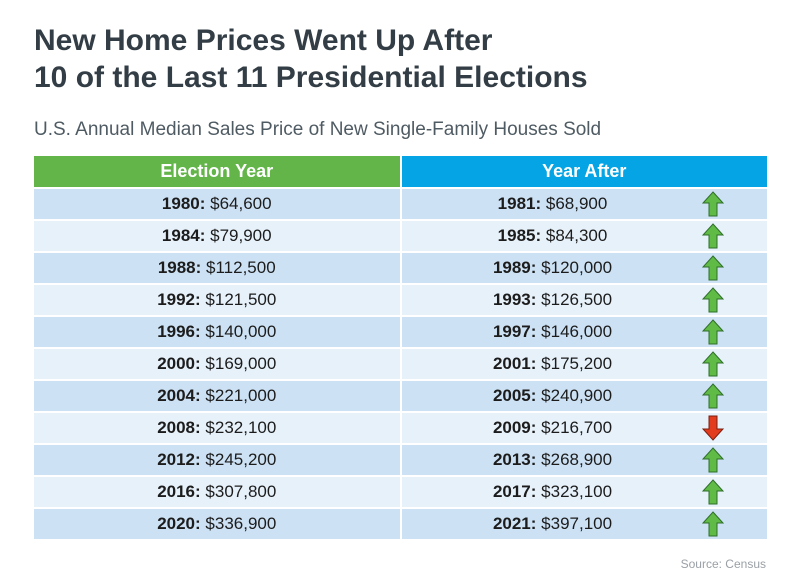 The image size is (800, 588). What do you see at coordinates (583, 172) in the screenshot?
I see `column-header-year-after: Year After` at bounding box center [583, 172].